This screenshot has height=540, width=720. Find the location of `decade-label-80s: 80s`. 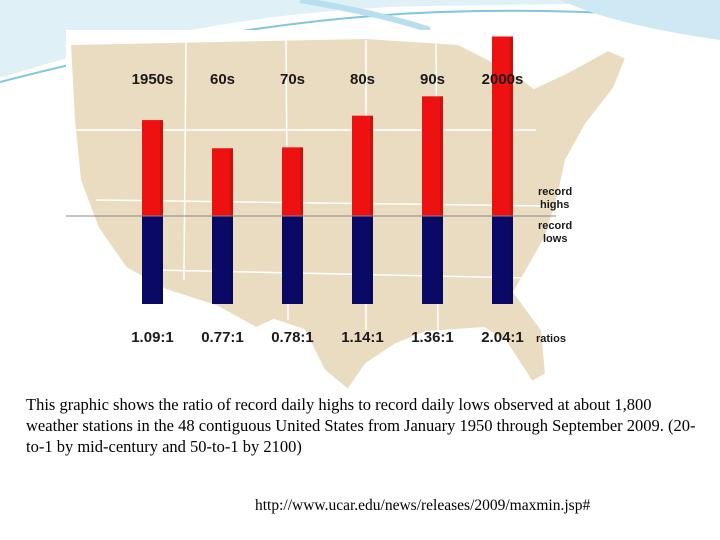

decade-label-80s: 80s is located at coordinates (362, 79).